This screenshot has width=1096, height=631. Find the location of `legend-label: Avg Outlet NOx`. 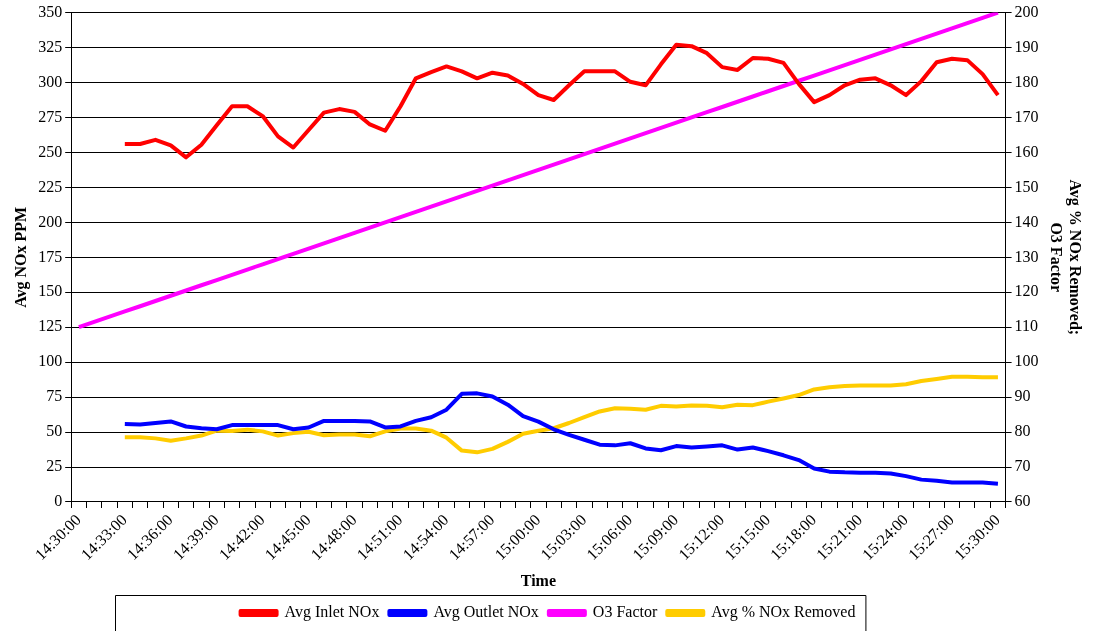

legend-label: Avg Outlet NOx is located at coordinates (486, 612).